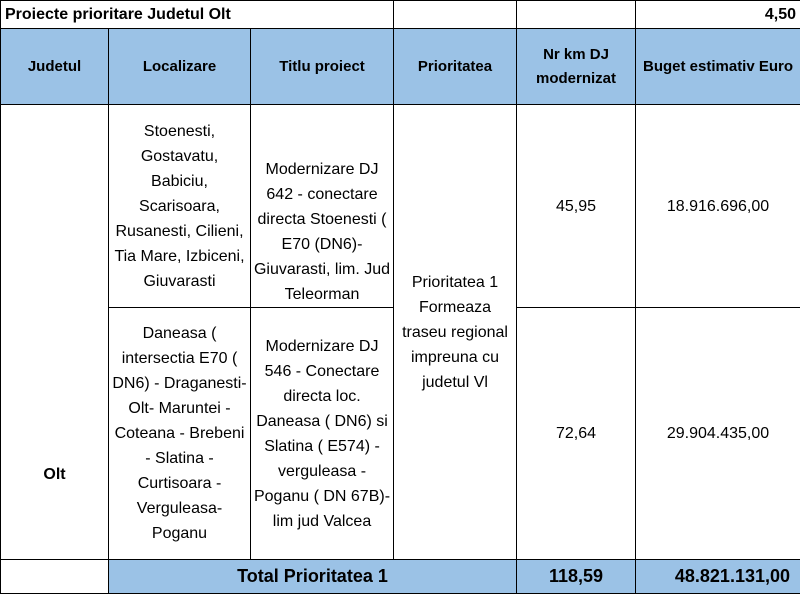 Image resolution: width=800 pixels, height=594 pixels. I want to click on total-km-cell: 118,59, so click(576, 577).